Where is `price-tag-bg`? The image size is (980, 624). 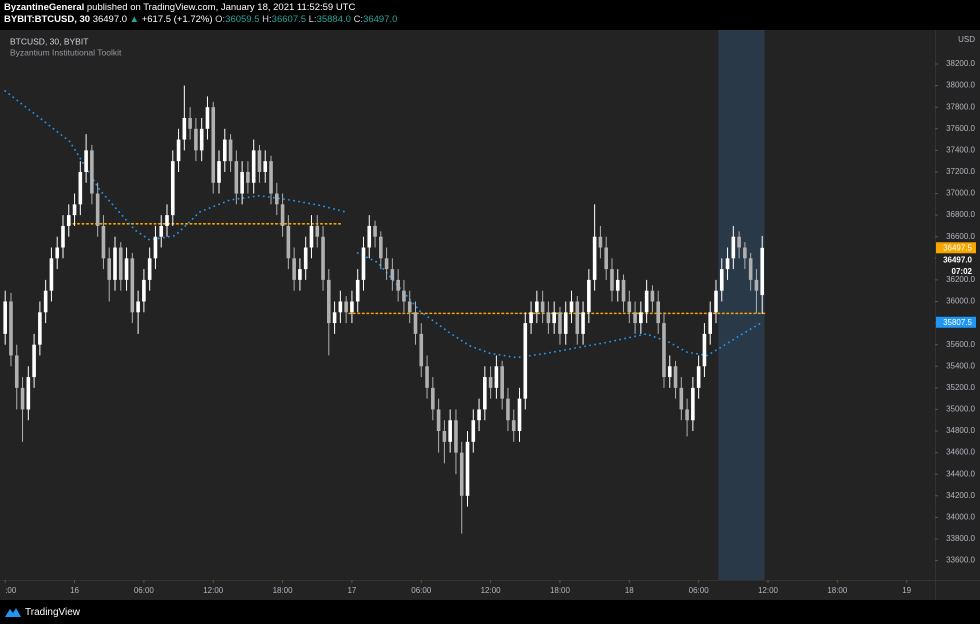 price-tag-bg is located at coordinates (956, 248).